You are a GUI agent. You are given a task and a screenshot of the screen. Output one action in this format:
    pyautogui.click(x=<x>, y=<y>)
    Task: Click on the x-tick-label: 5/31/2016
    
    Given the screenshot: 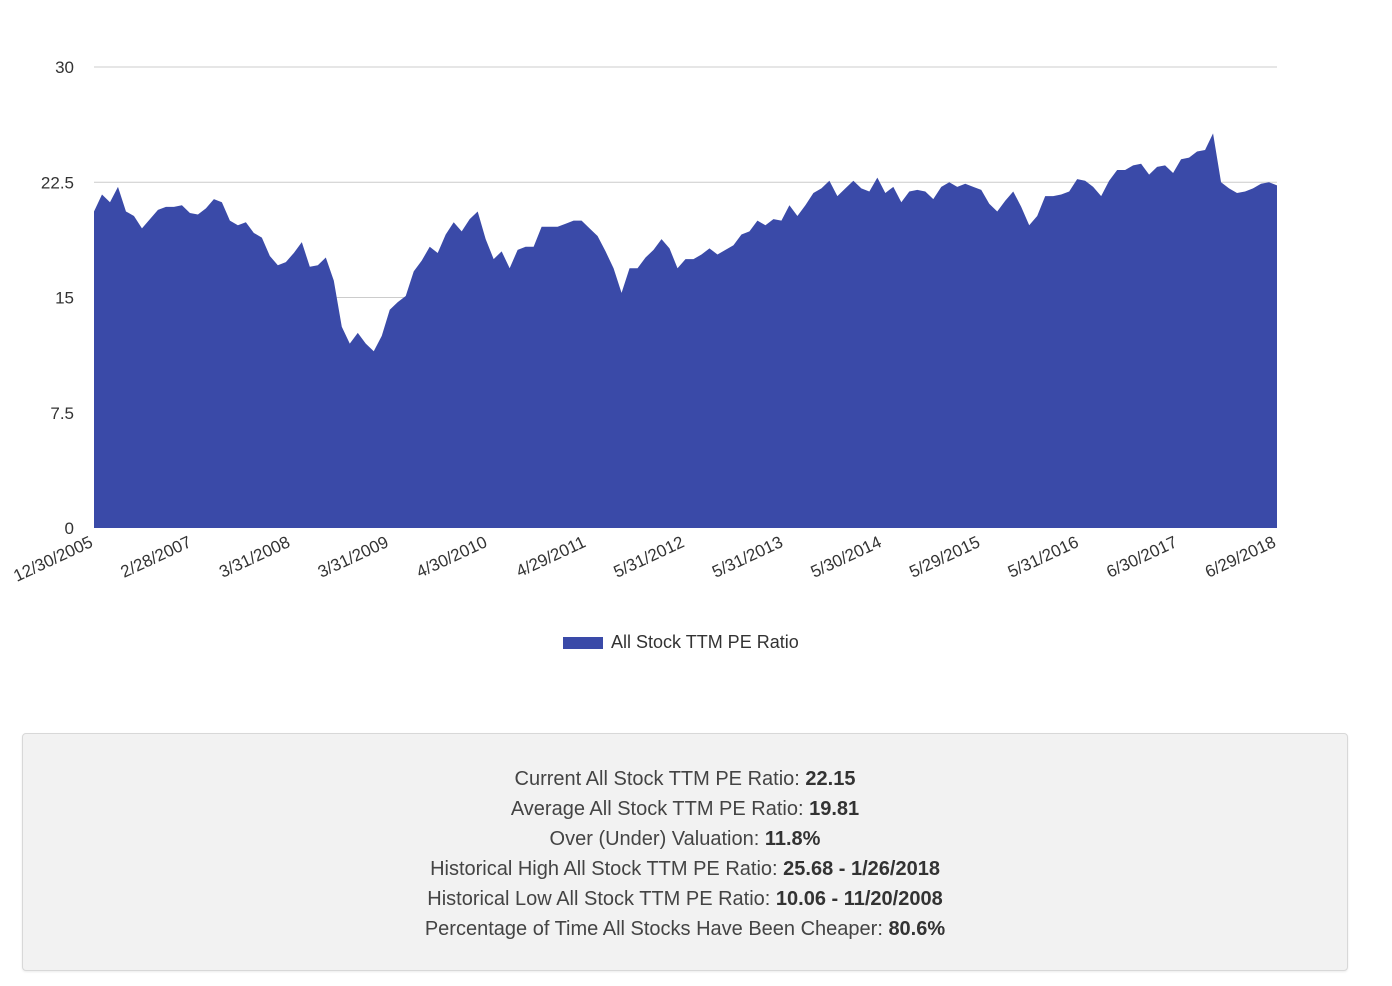 What is the action you would take?
    pyautogui.click(x=1043, y=556)
    